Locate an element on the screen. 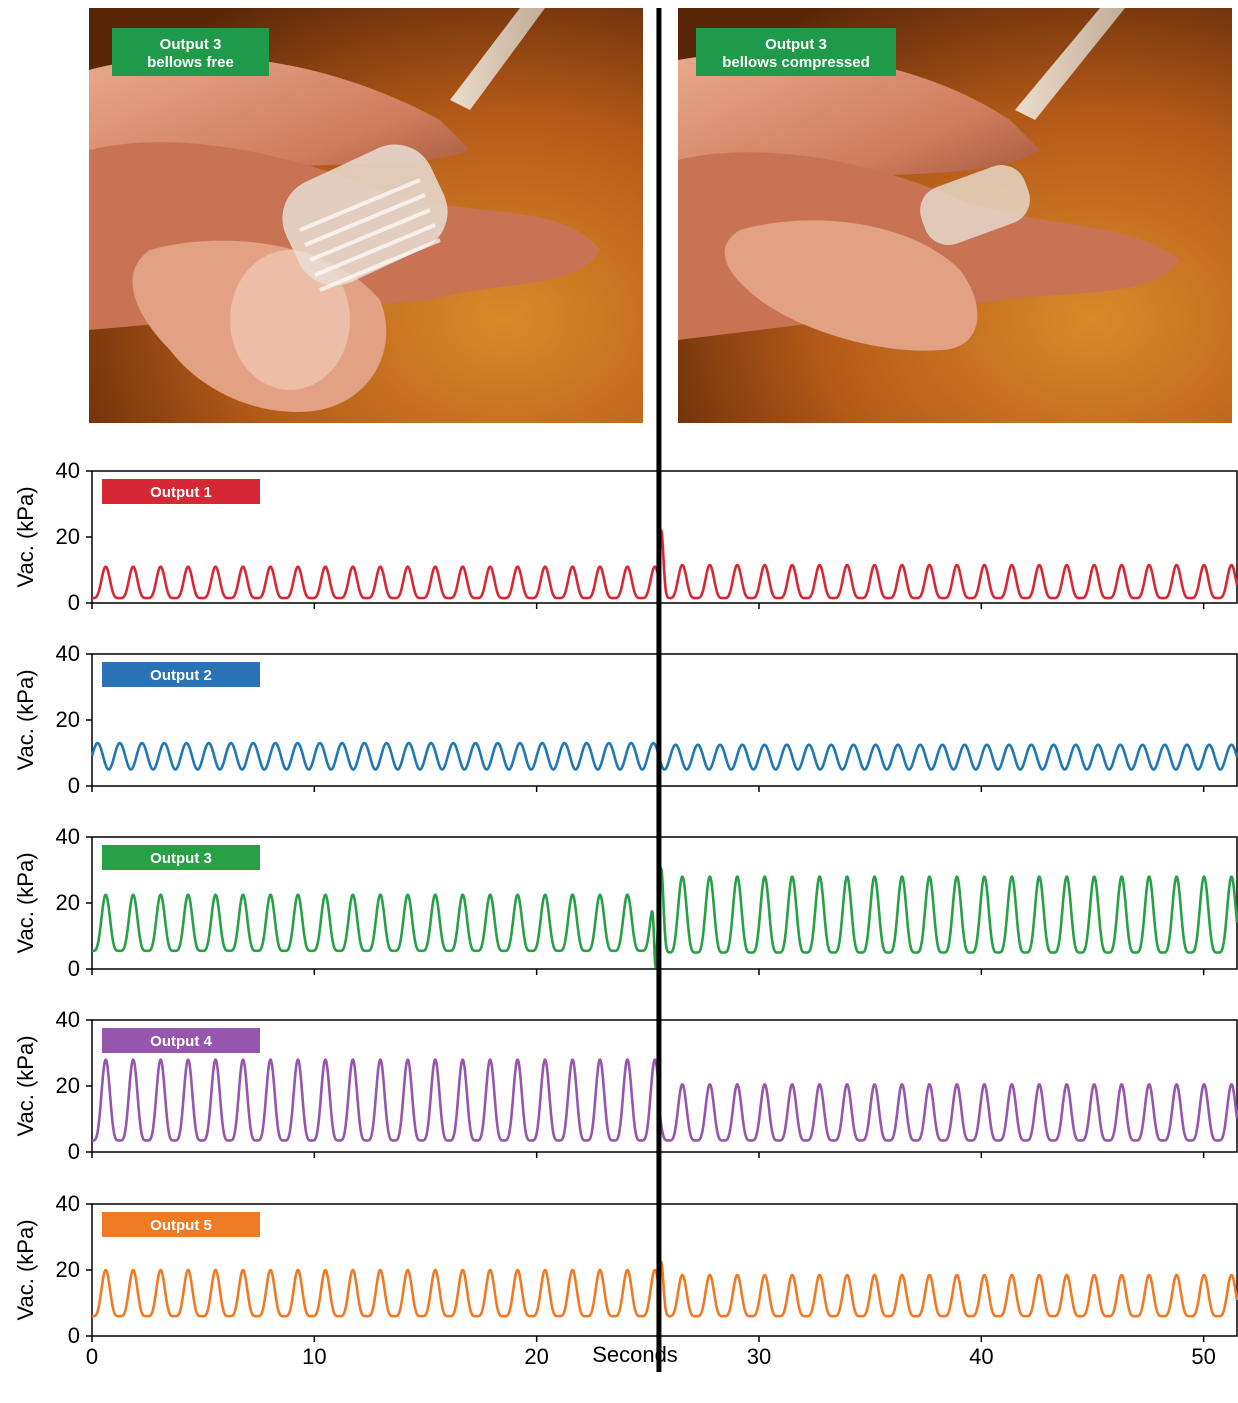  panel-3: 0 20 40 Vac. (kPa) Output 3 is located at coordinates (625, 902).